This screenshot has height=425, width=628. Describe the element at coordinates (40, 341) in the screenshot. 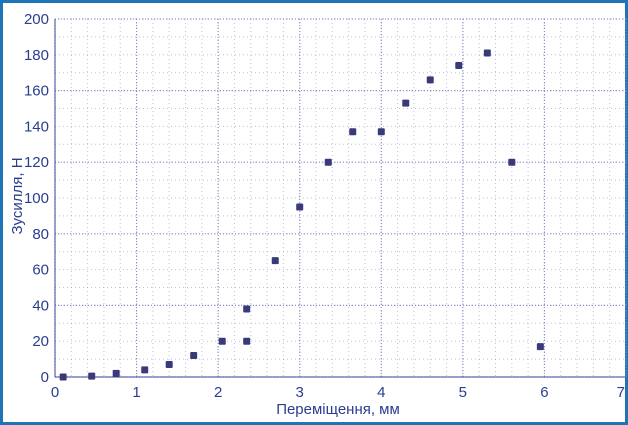

I see `y-tick-label: 20` at that location.